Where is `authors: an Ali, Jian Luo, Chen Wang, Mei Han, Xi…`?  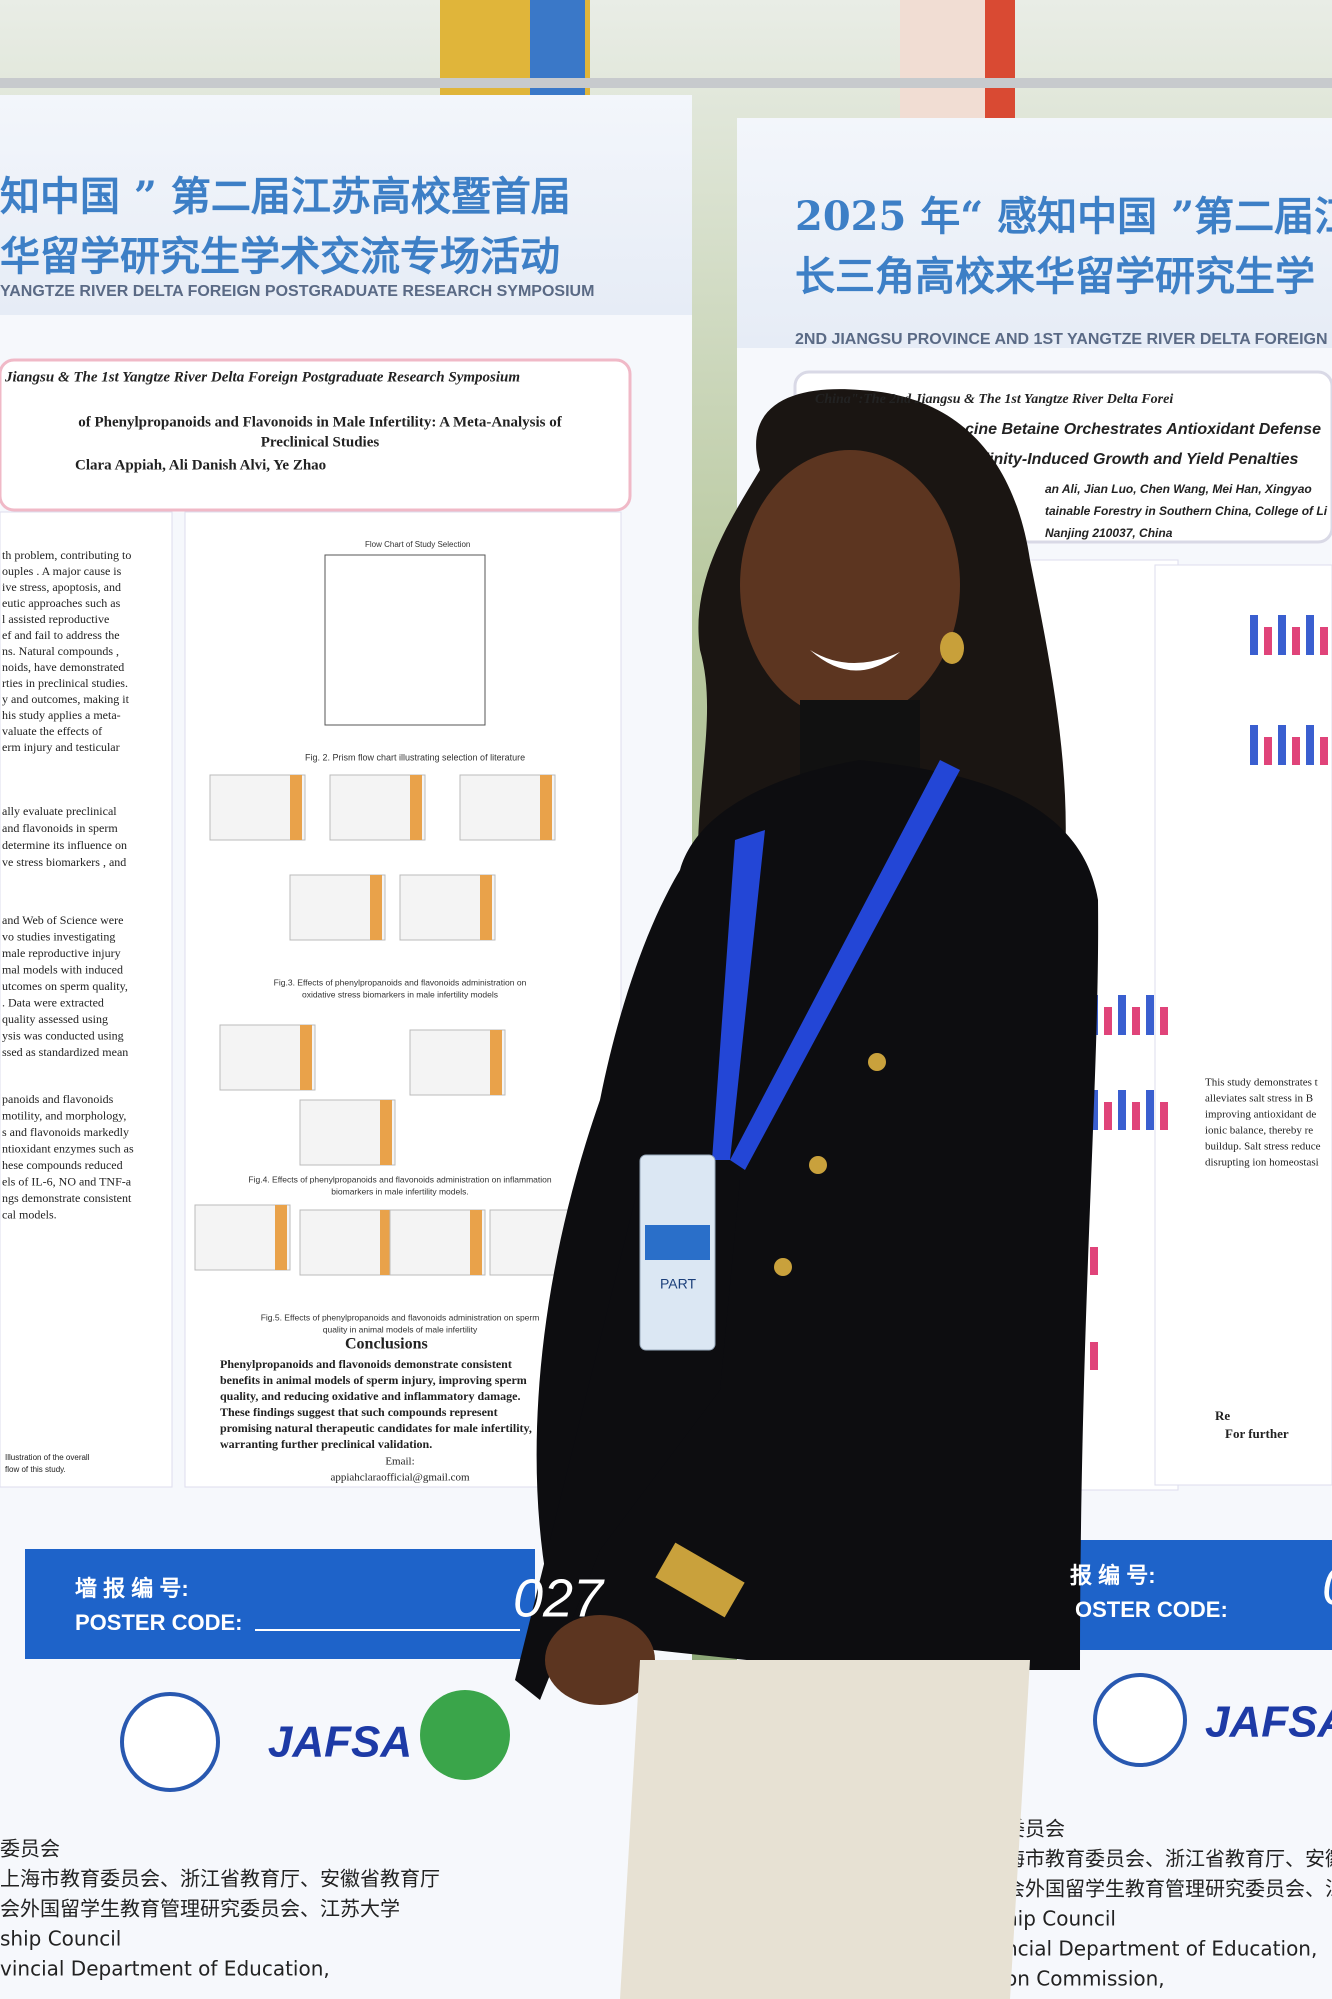 authors: an Ali, Jian Luo, Chen Wang, Mei Han, Xi… is located at coordinates (1178, 489).